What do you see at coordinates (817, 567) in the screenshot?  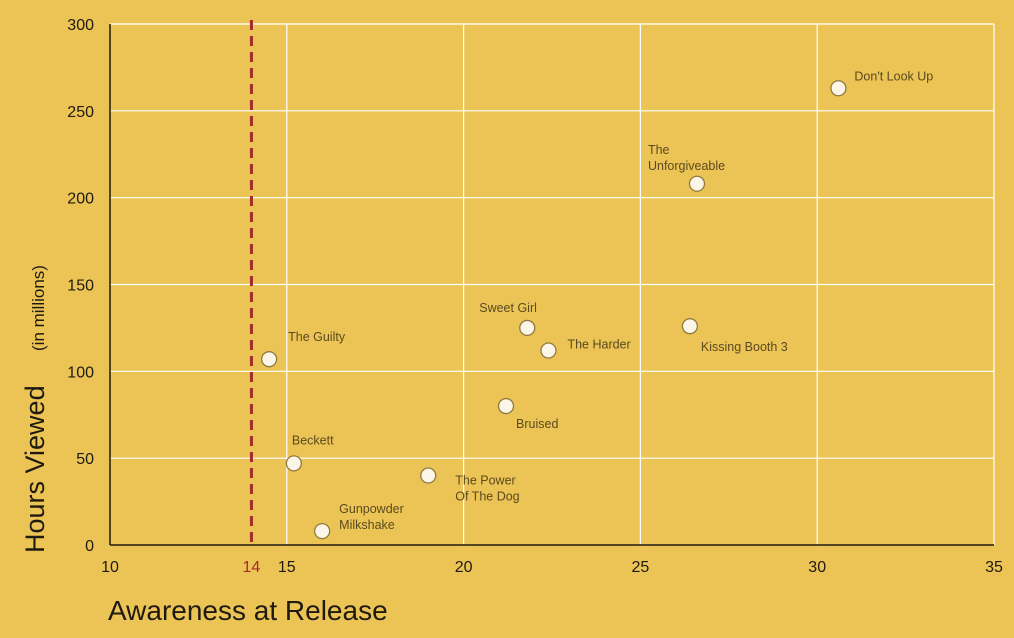 I see `x-tick-label-30: 30` at bounding box center [817, 567].